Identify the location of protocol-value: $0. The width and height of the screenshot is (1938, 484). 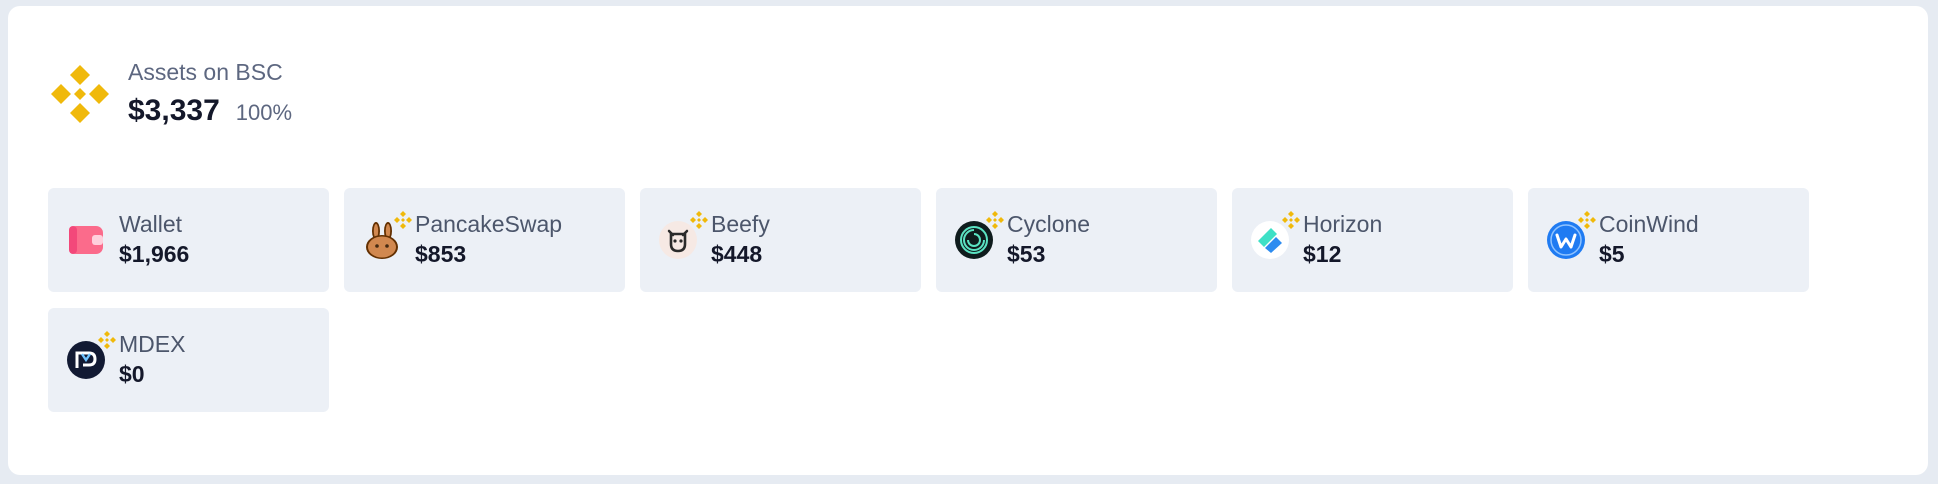
(132, 374).